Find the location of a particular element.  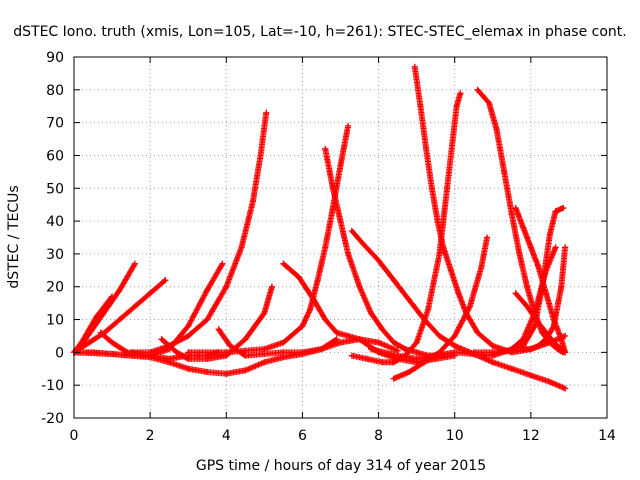

y-tick-label: -20 is located at coordinates (52, 419).